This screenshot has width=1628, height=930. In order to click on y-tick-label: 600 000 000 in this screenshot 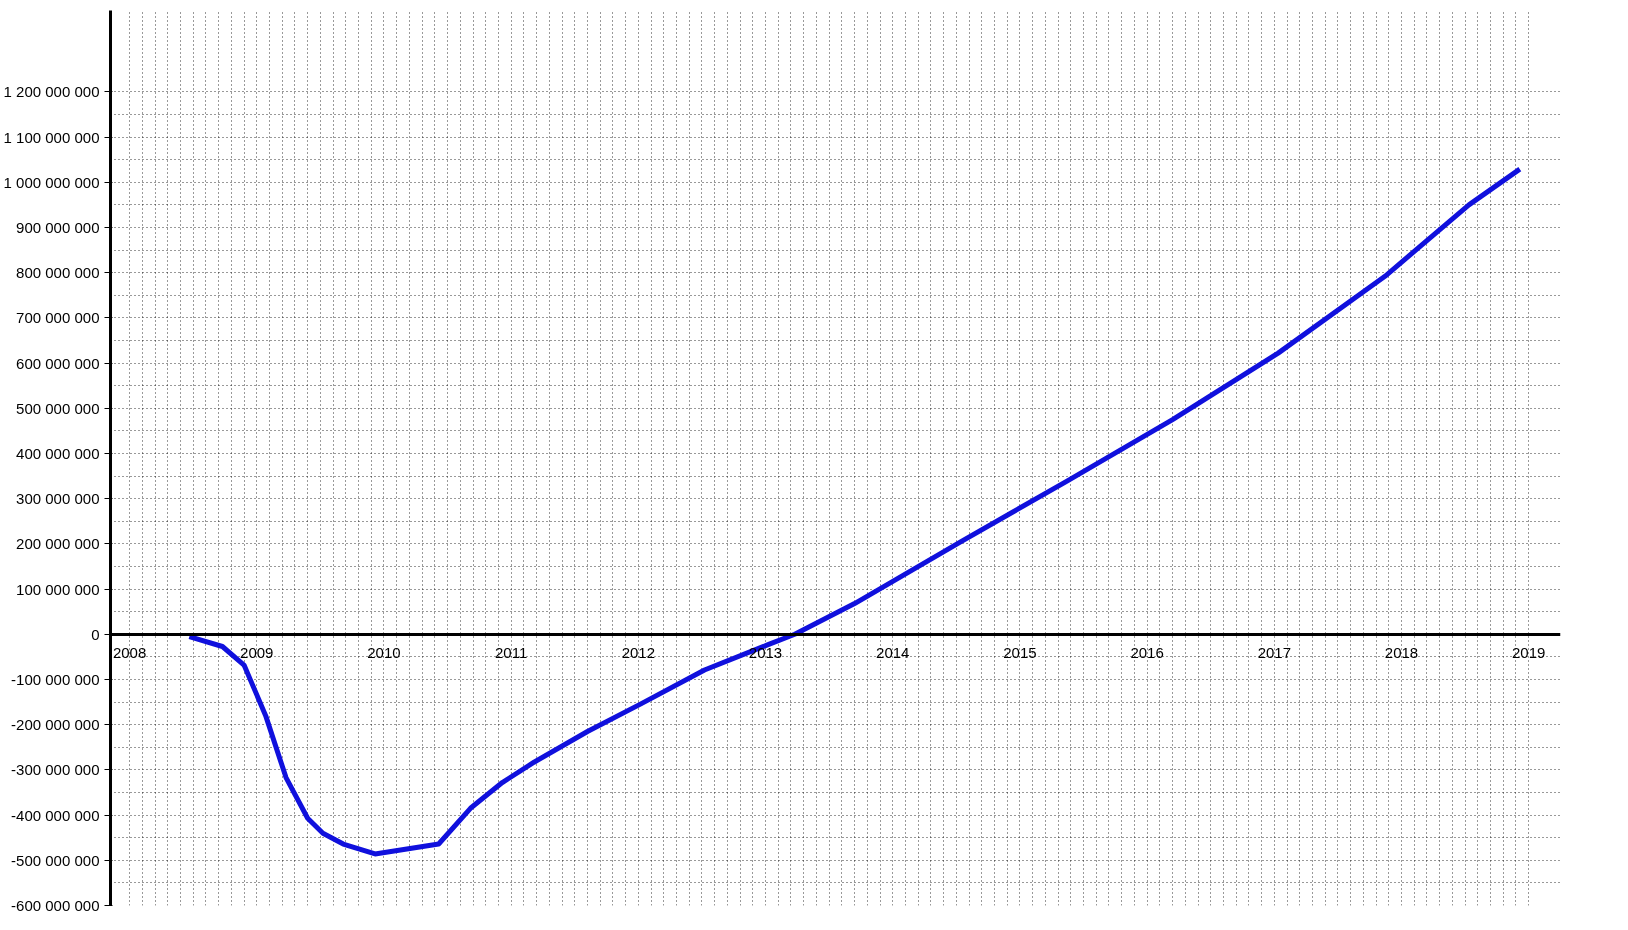, I will do `click(58, 363)`.